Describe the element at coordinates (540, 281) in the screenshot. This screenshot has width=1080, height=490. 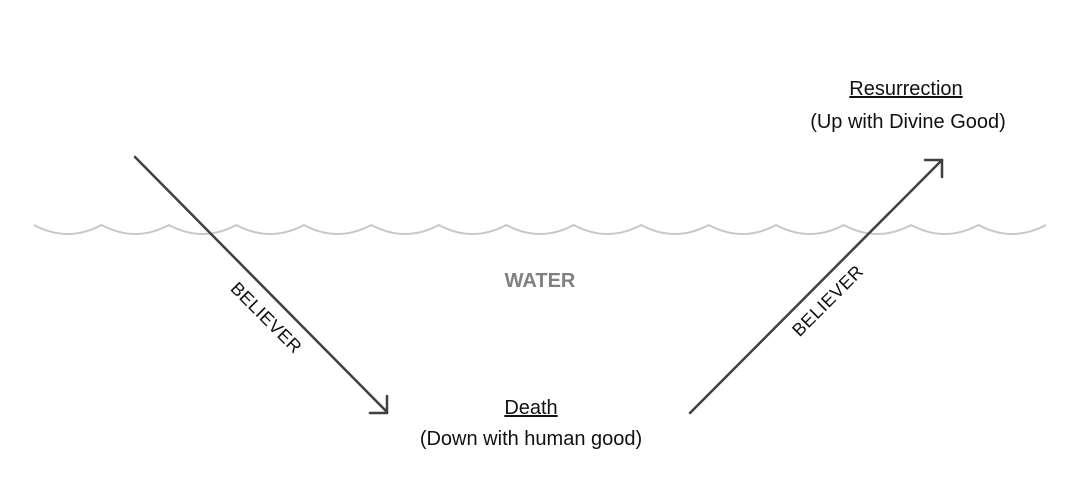
I see `water-label: WATER` at that location.